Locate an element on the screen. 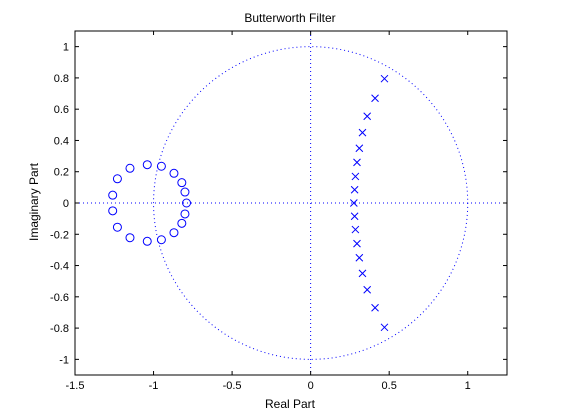 The height and width of the screenshot is (420, 561). y-tick-label: -0.8 is located at coordinates (59, 329).